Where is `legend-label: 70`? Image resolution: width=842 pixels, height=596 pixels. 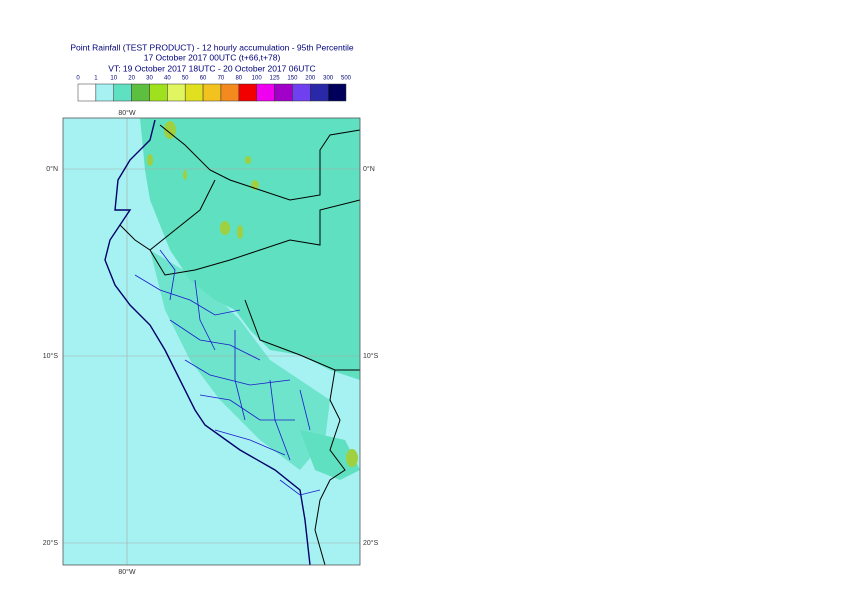 legend-label: 70 is located at coordinates (221, 79).